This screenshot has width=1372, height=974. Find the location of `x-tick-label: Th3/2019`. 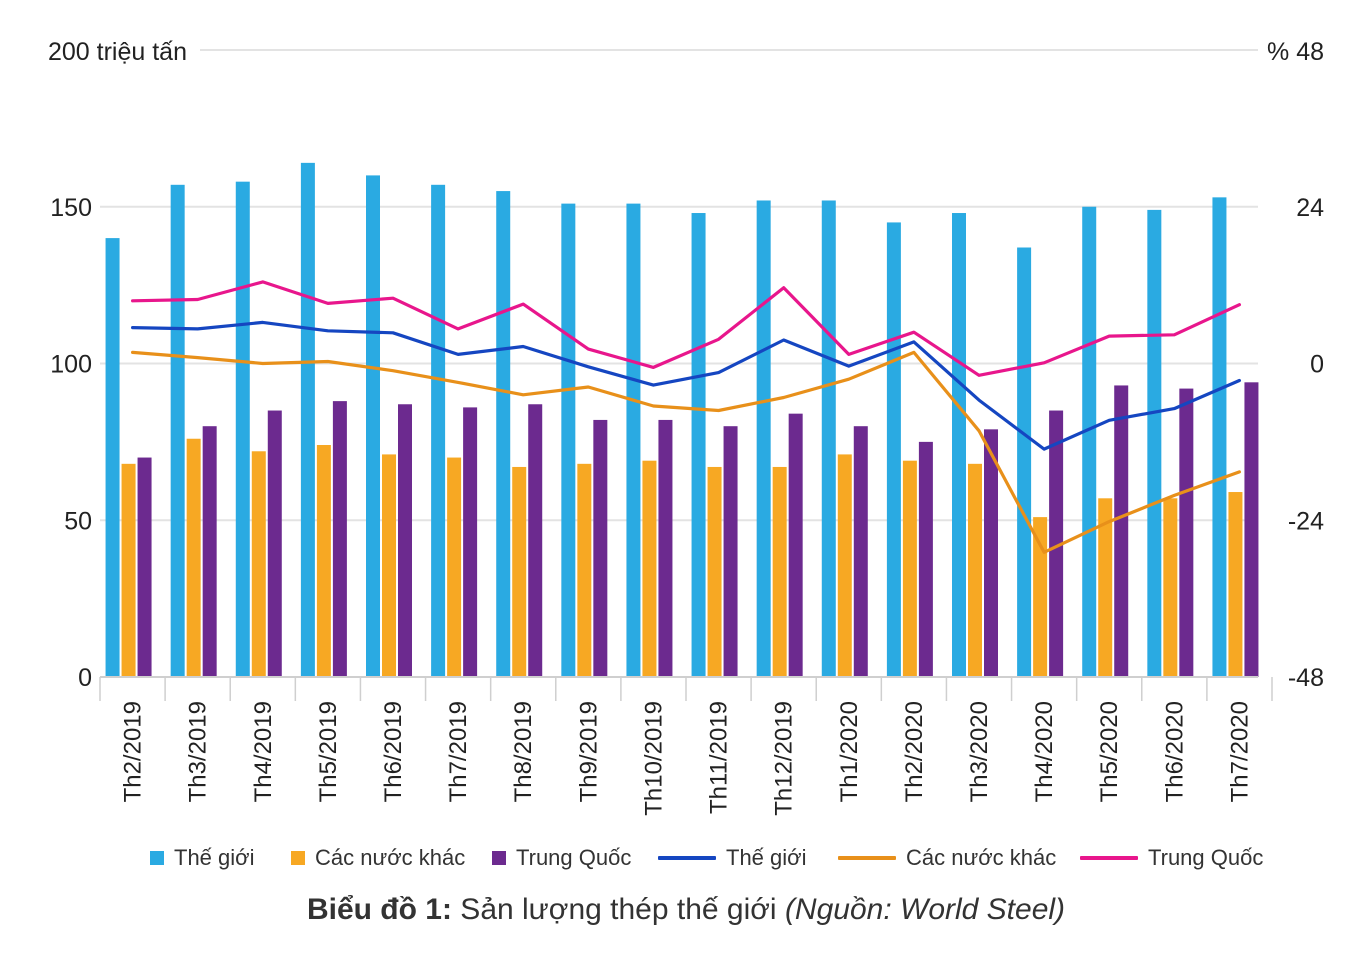

x-tick-label: Th3/2019 is located at coordinates (198, 751).